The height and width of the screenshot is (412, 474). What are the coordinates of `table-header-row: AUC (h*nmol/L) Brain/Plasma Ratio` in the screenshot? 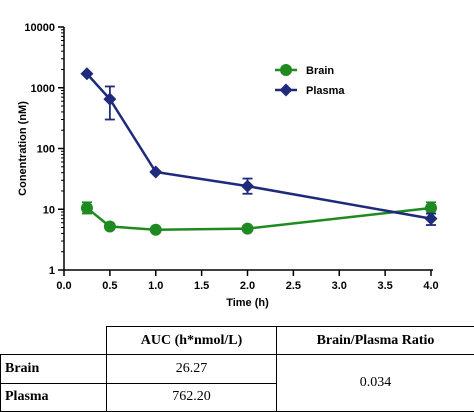 It's located at (237, 340).